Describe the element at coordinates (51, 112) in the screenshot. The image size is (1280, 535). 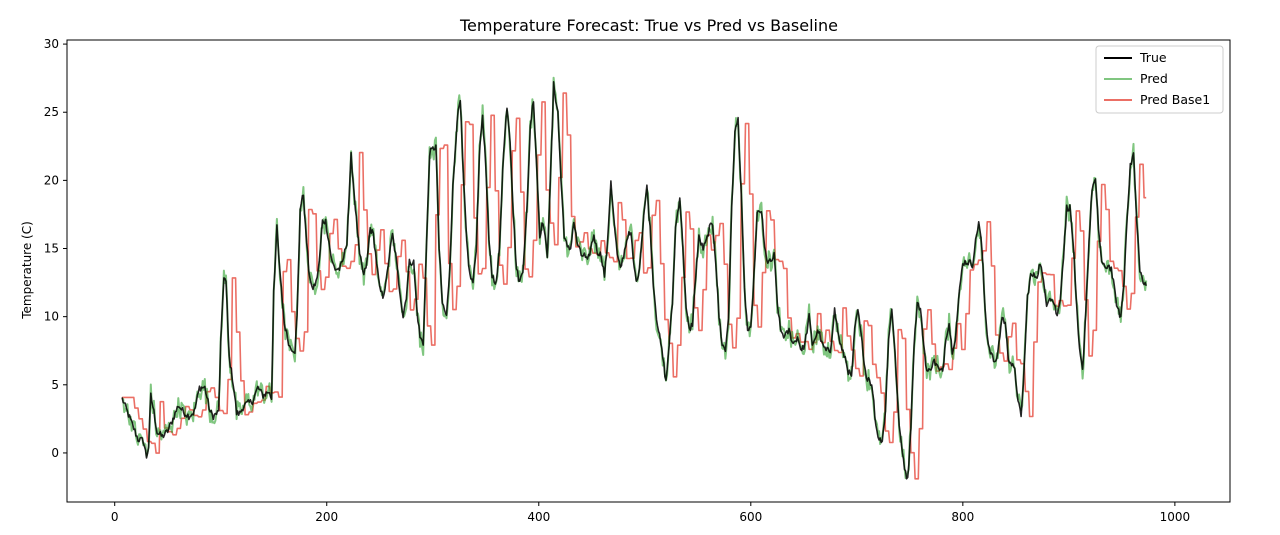
I see `y-tick-label: 25` at that location.